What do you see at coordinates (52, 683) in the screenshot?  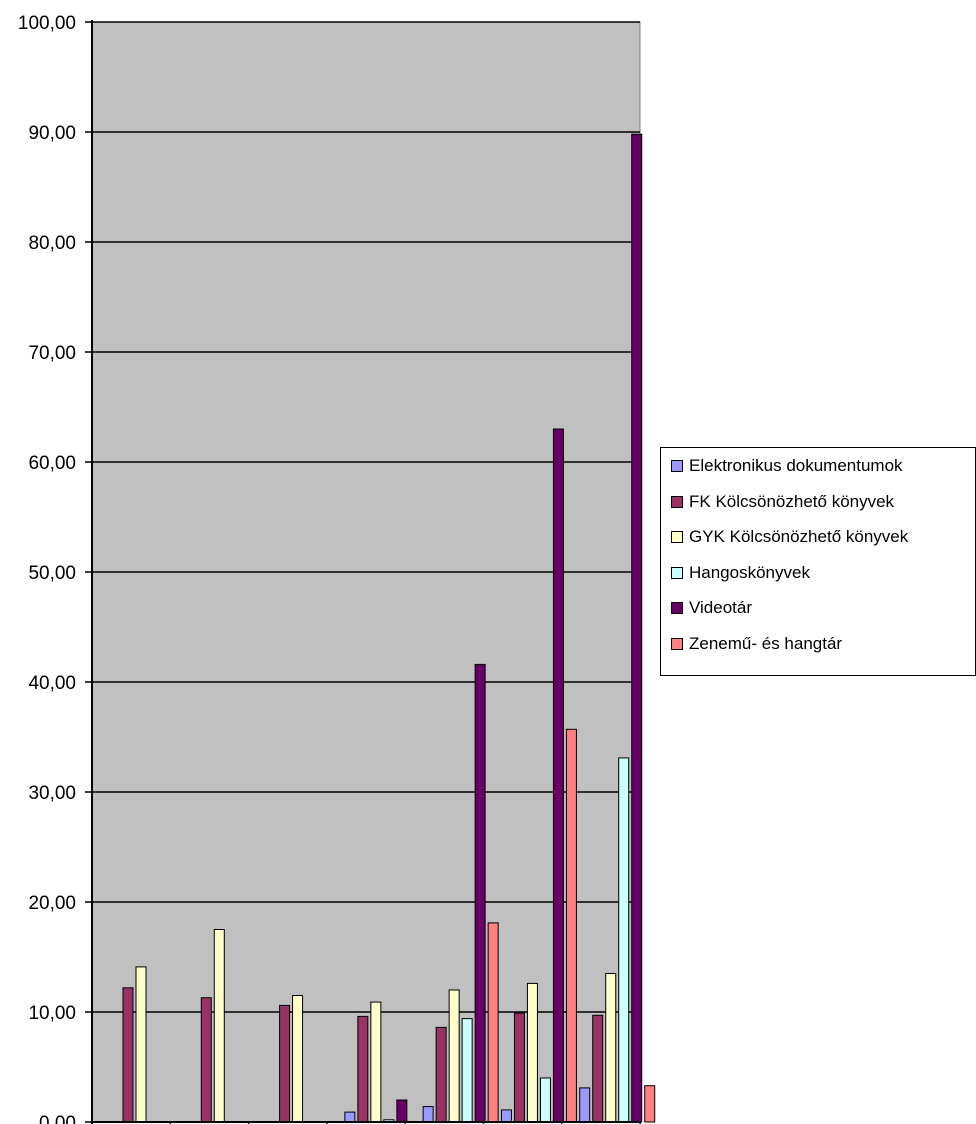 I see `y-tick-label: 40,00` at bounding box center [52, 683].